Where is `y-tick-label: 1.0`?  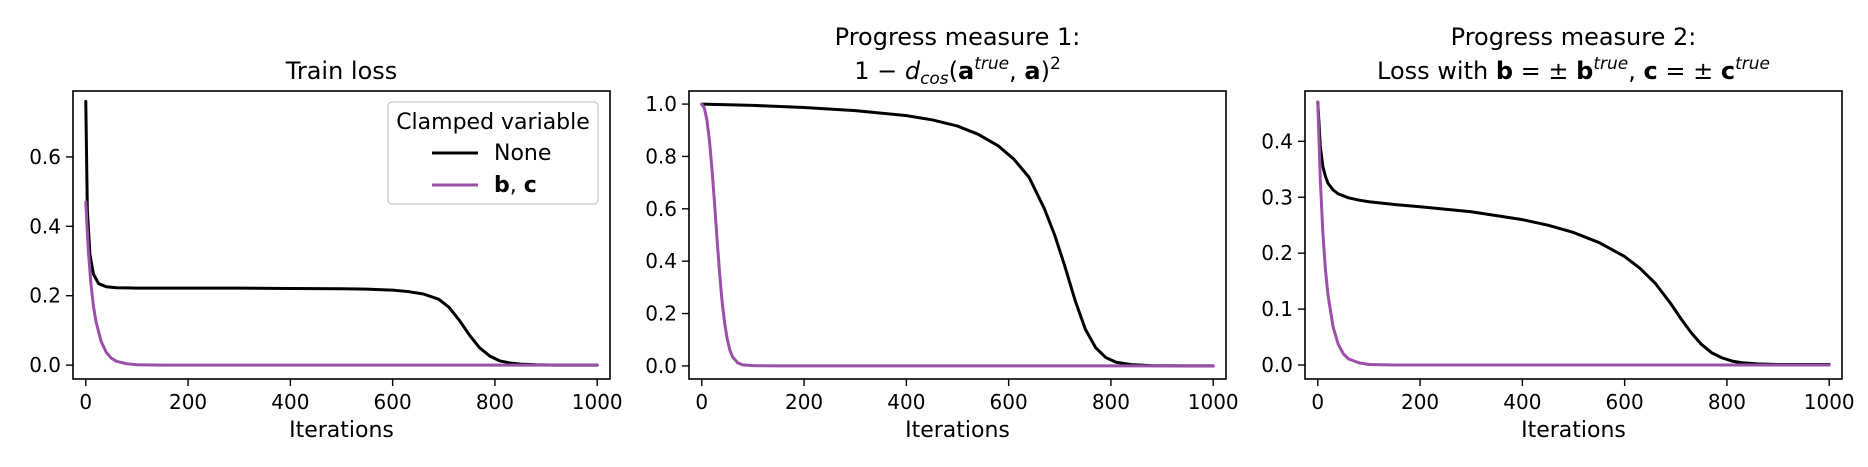
y-tick-label: 1.0 is located at coordinates (661, 104).